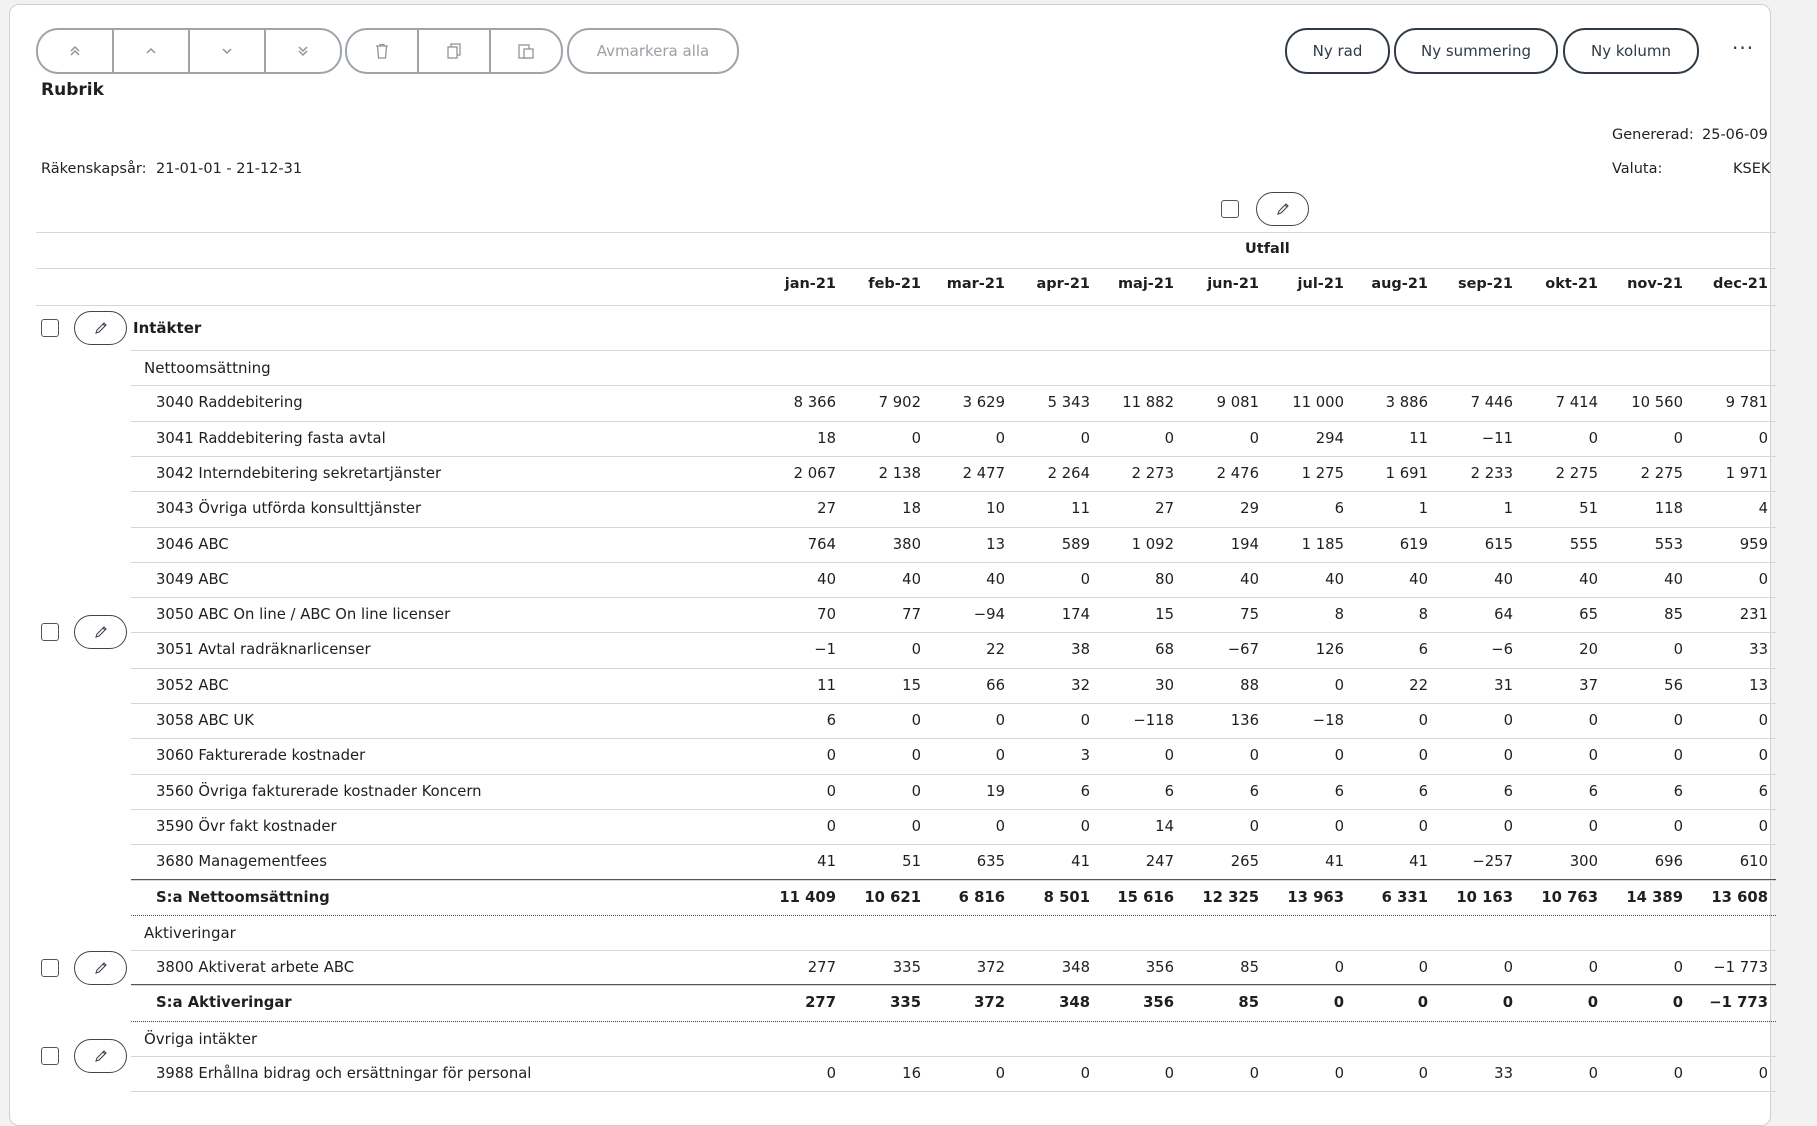  I want to click on cell-value: 2 275, so click(1576, 473).